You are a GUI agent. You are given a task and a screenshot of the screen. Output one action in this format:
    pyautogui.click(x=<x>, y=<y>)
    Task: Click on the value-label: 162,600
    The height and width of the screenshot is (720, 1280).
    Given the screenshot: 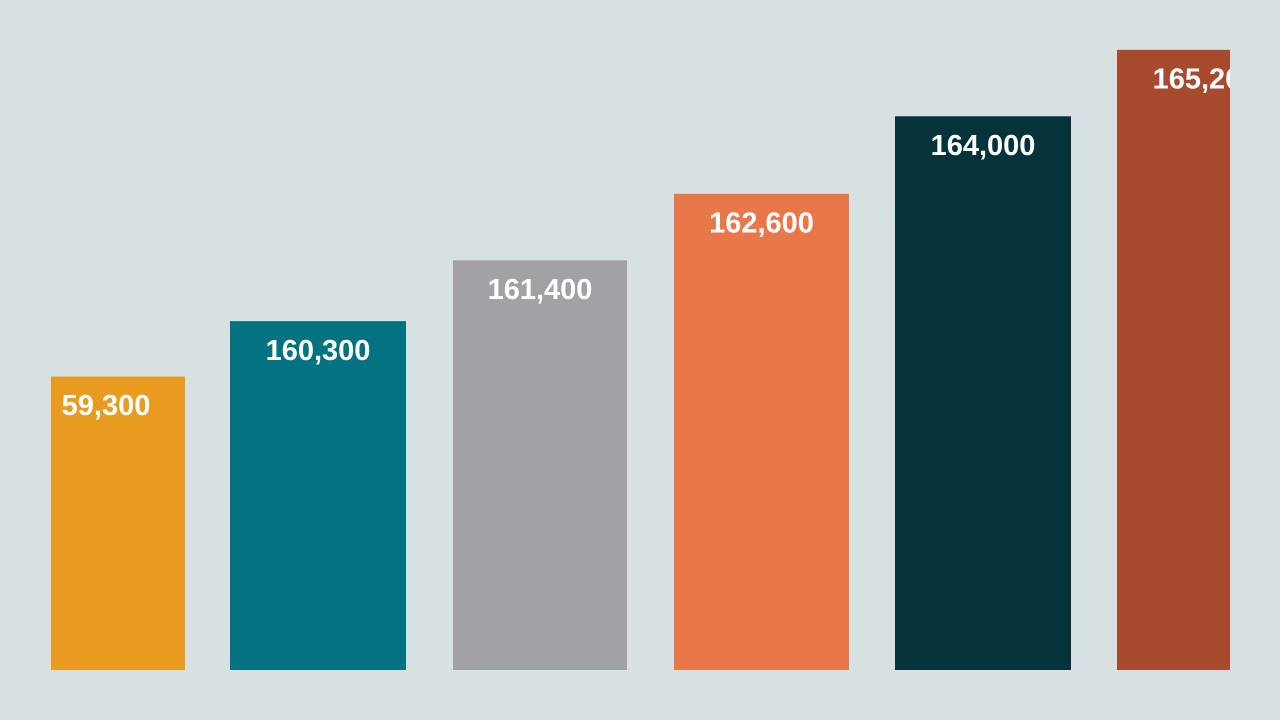 What is the action you would take?
    pyautogui.click(x=761, y=223)
    